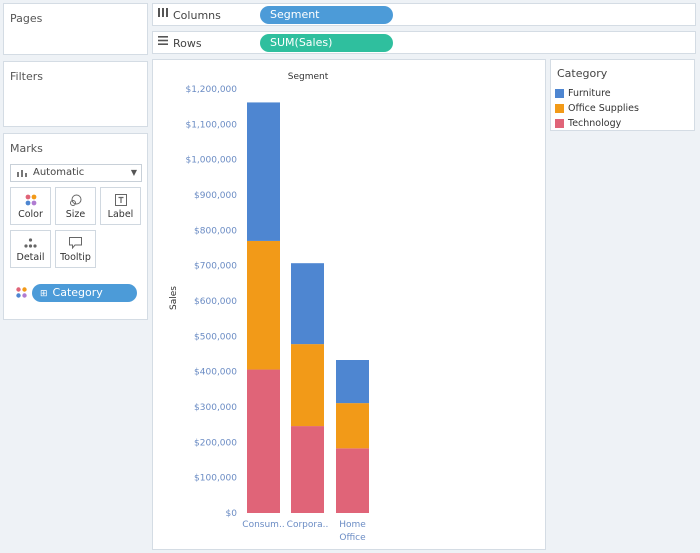  I want to click on pages-card: Pages, so click(75, 29).